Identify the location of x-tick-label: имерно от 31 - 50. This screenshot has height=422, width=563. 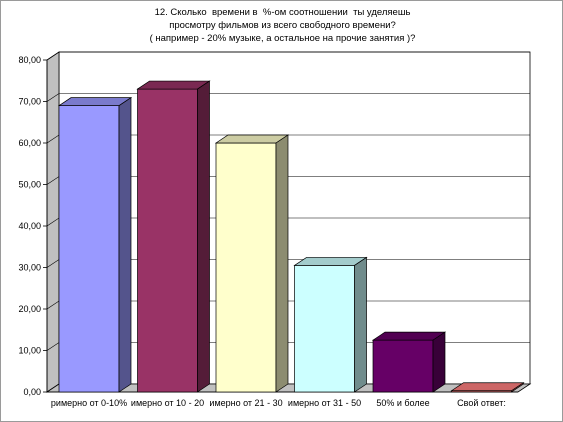
(324, 403).